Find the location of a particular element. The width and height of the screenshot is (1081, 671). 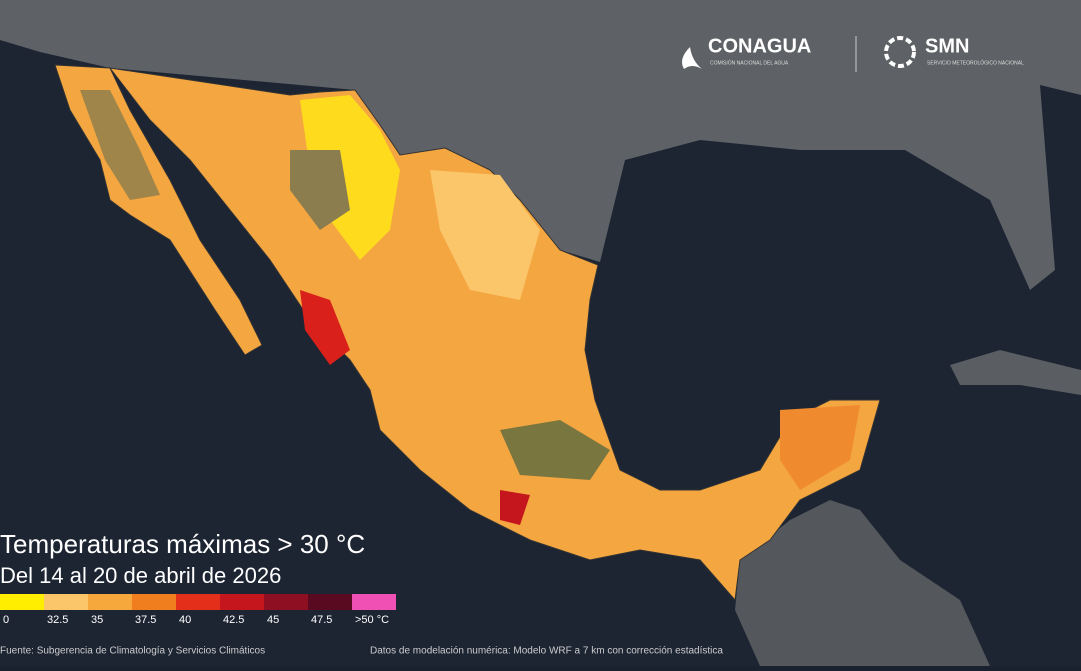

smn-subtitle: SERVICIO METEOROLÓGICO NACIONAL is located at coordinates (975, 62).